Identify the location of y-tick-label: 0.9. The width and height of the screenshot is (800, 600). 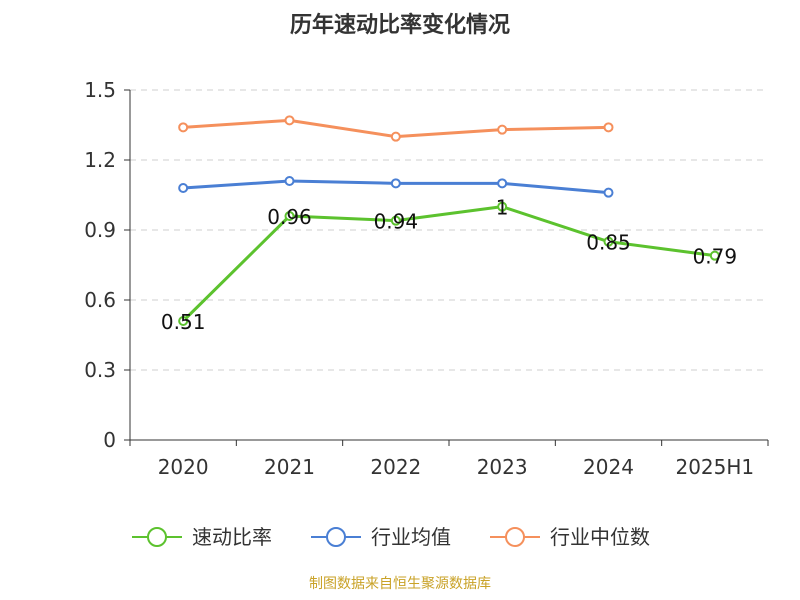
(100, 230).